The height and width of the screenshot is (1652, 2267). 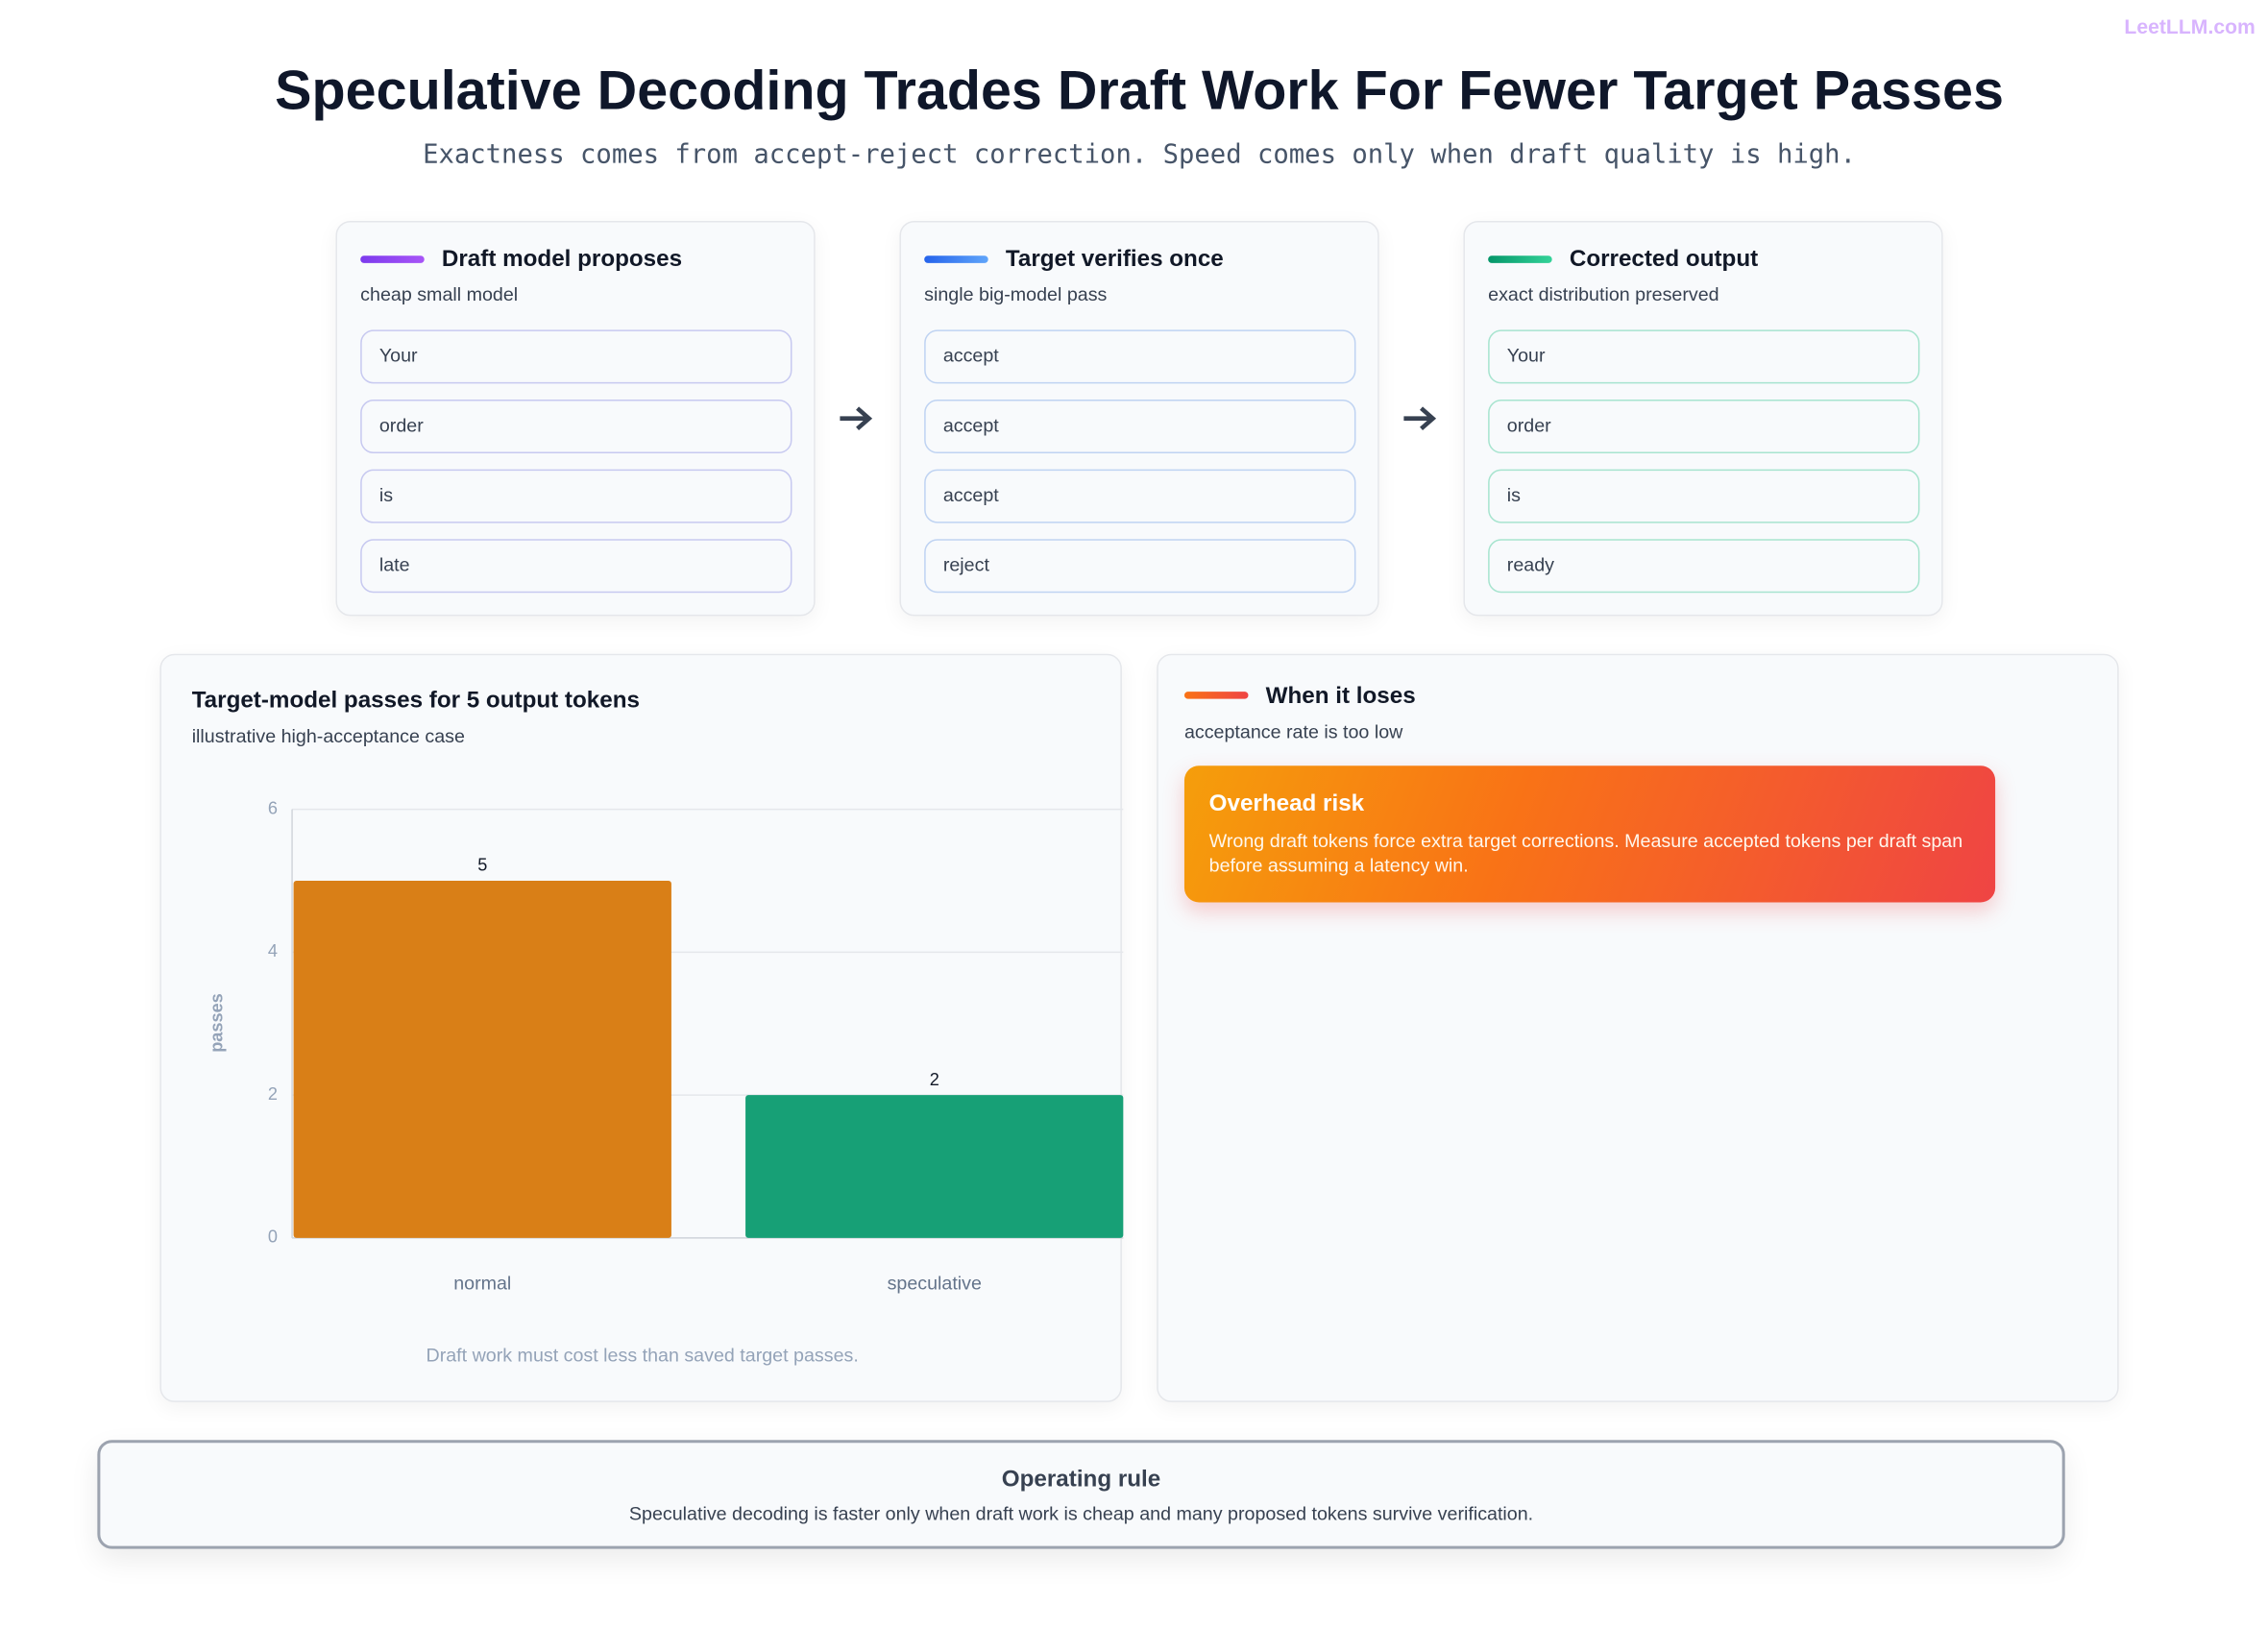 I want to click on stage-title: Target verifies once, so click(x=1114, y=259).